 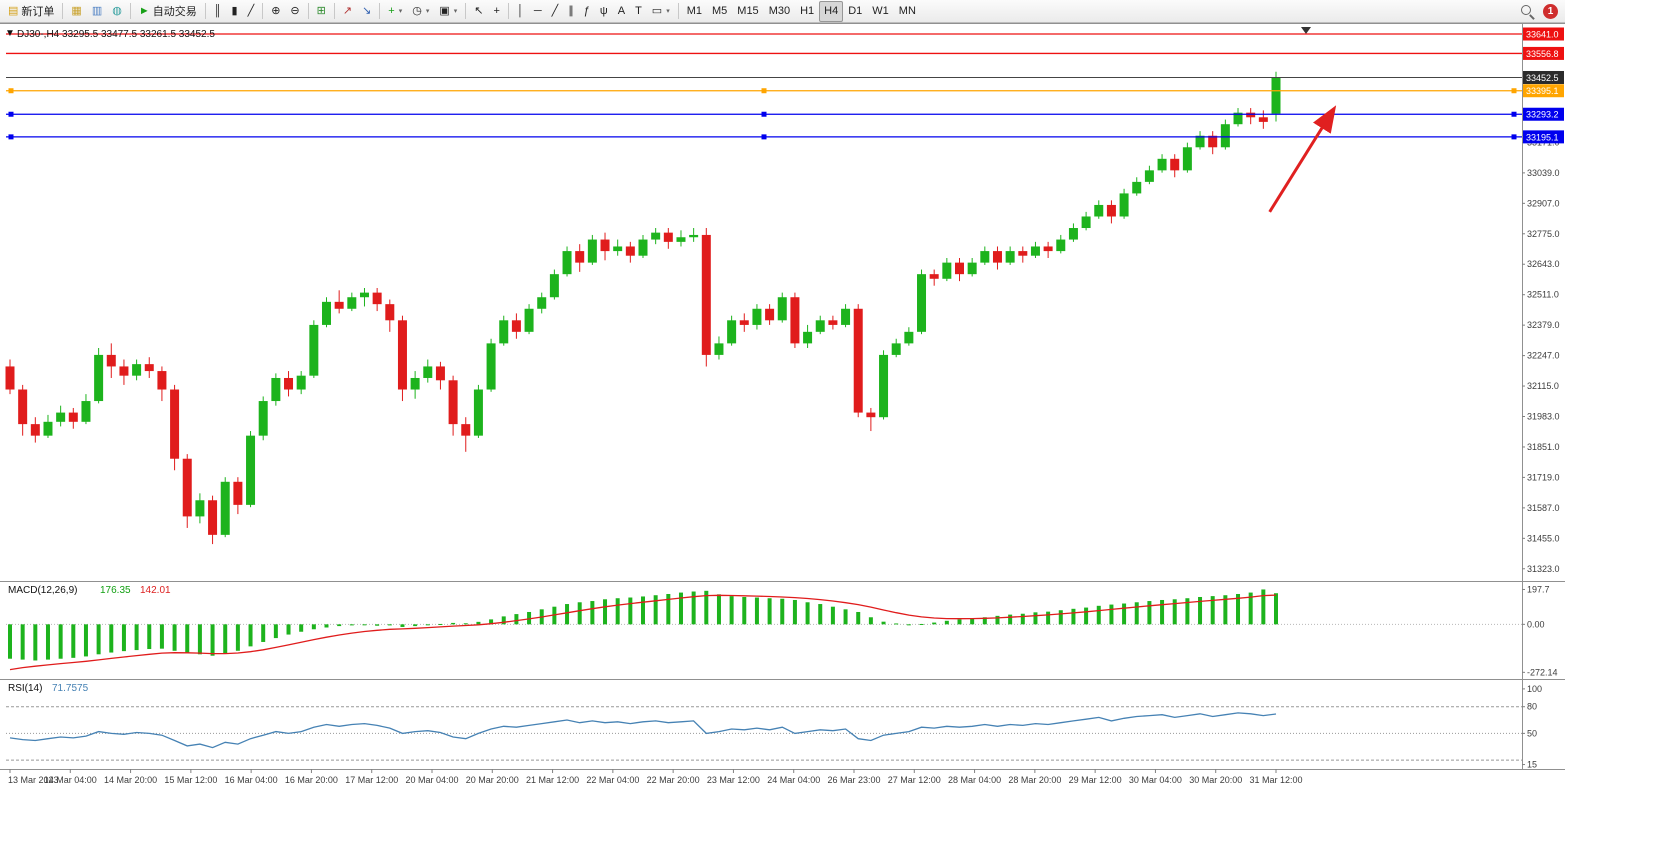 What do you see at coordinates (779, 11) in the screenshot?
I see `timeframe-m30: M30` at bounding box center [779, 11].